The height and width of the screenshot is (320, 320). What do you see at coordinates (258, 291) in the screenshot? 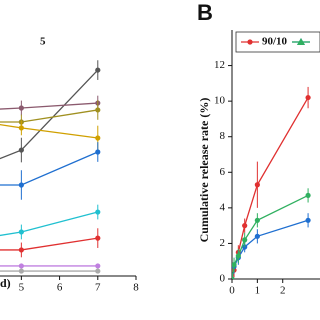
I see `x-tick-label: 1` at bounding box center [258, 291].